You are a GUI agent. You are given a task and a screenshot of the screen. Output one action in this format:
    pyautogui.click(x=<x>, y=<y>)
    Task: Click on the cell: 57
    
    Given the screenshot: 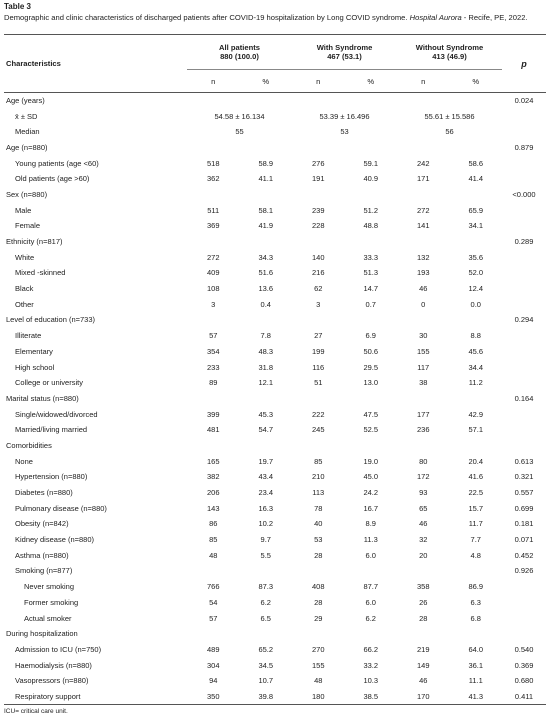 What is the action you would take?
    pyautogui.click(x=213, y=618)
    